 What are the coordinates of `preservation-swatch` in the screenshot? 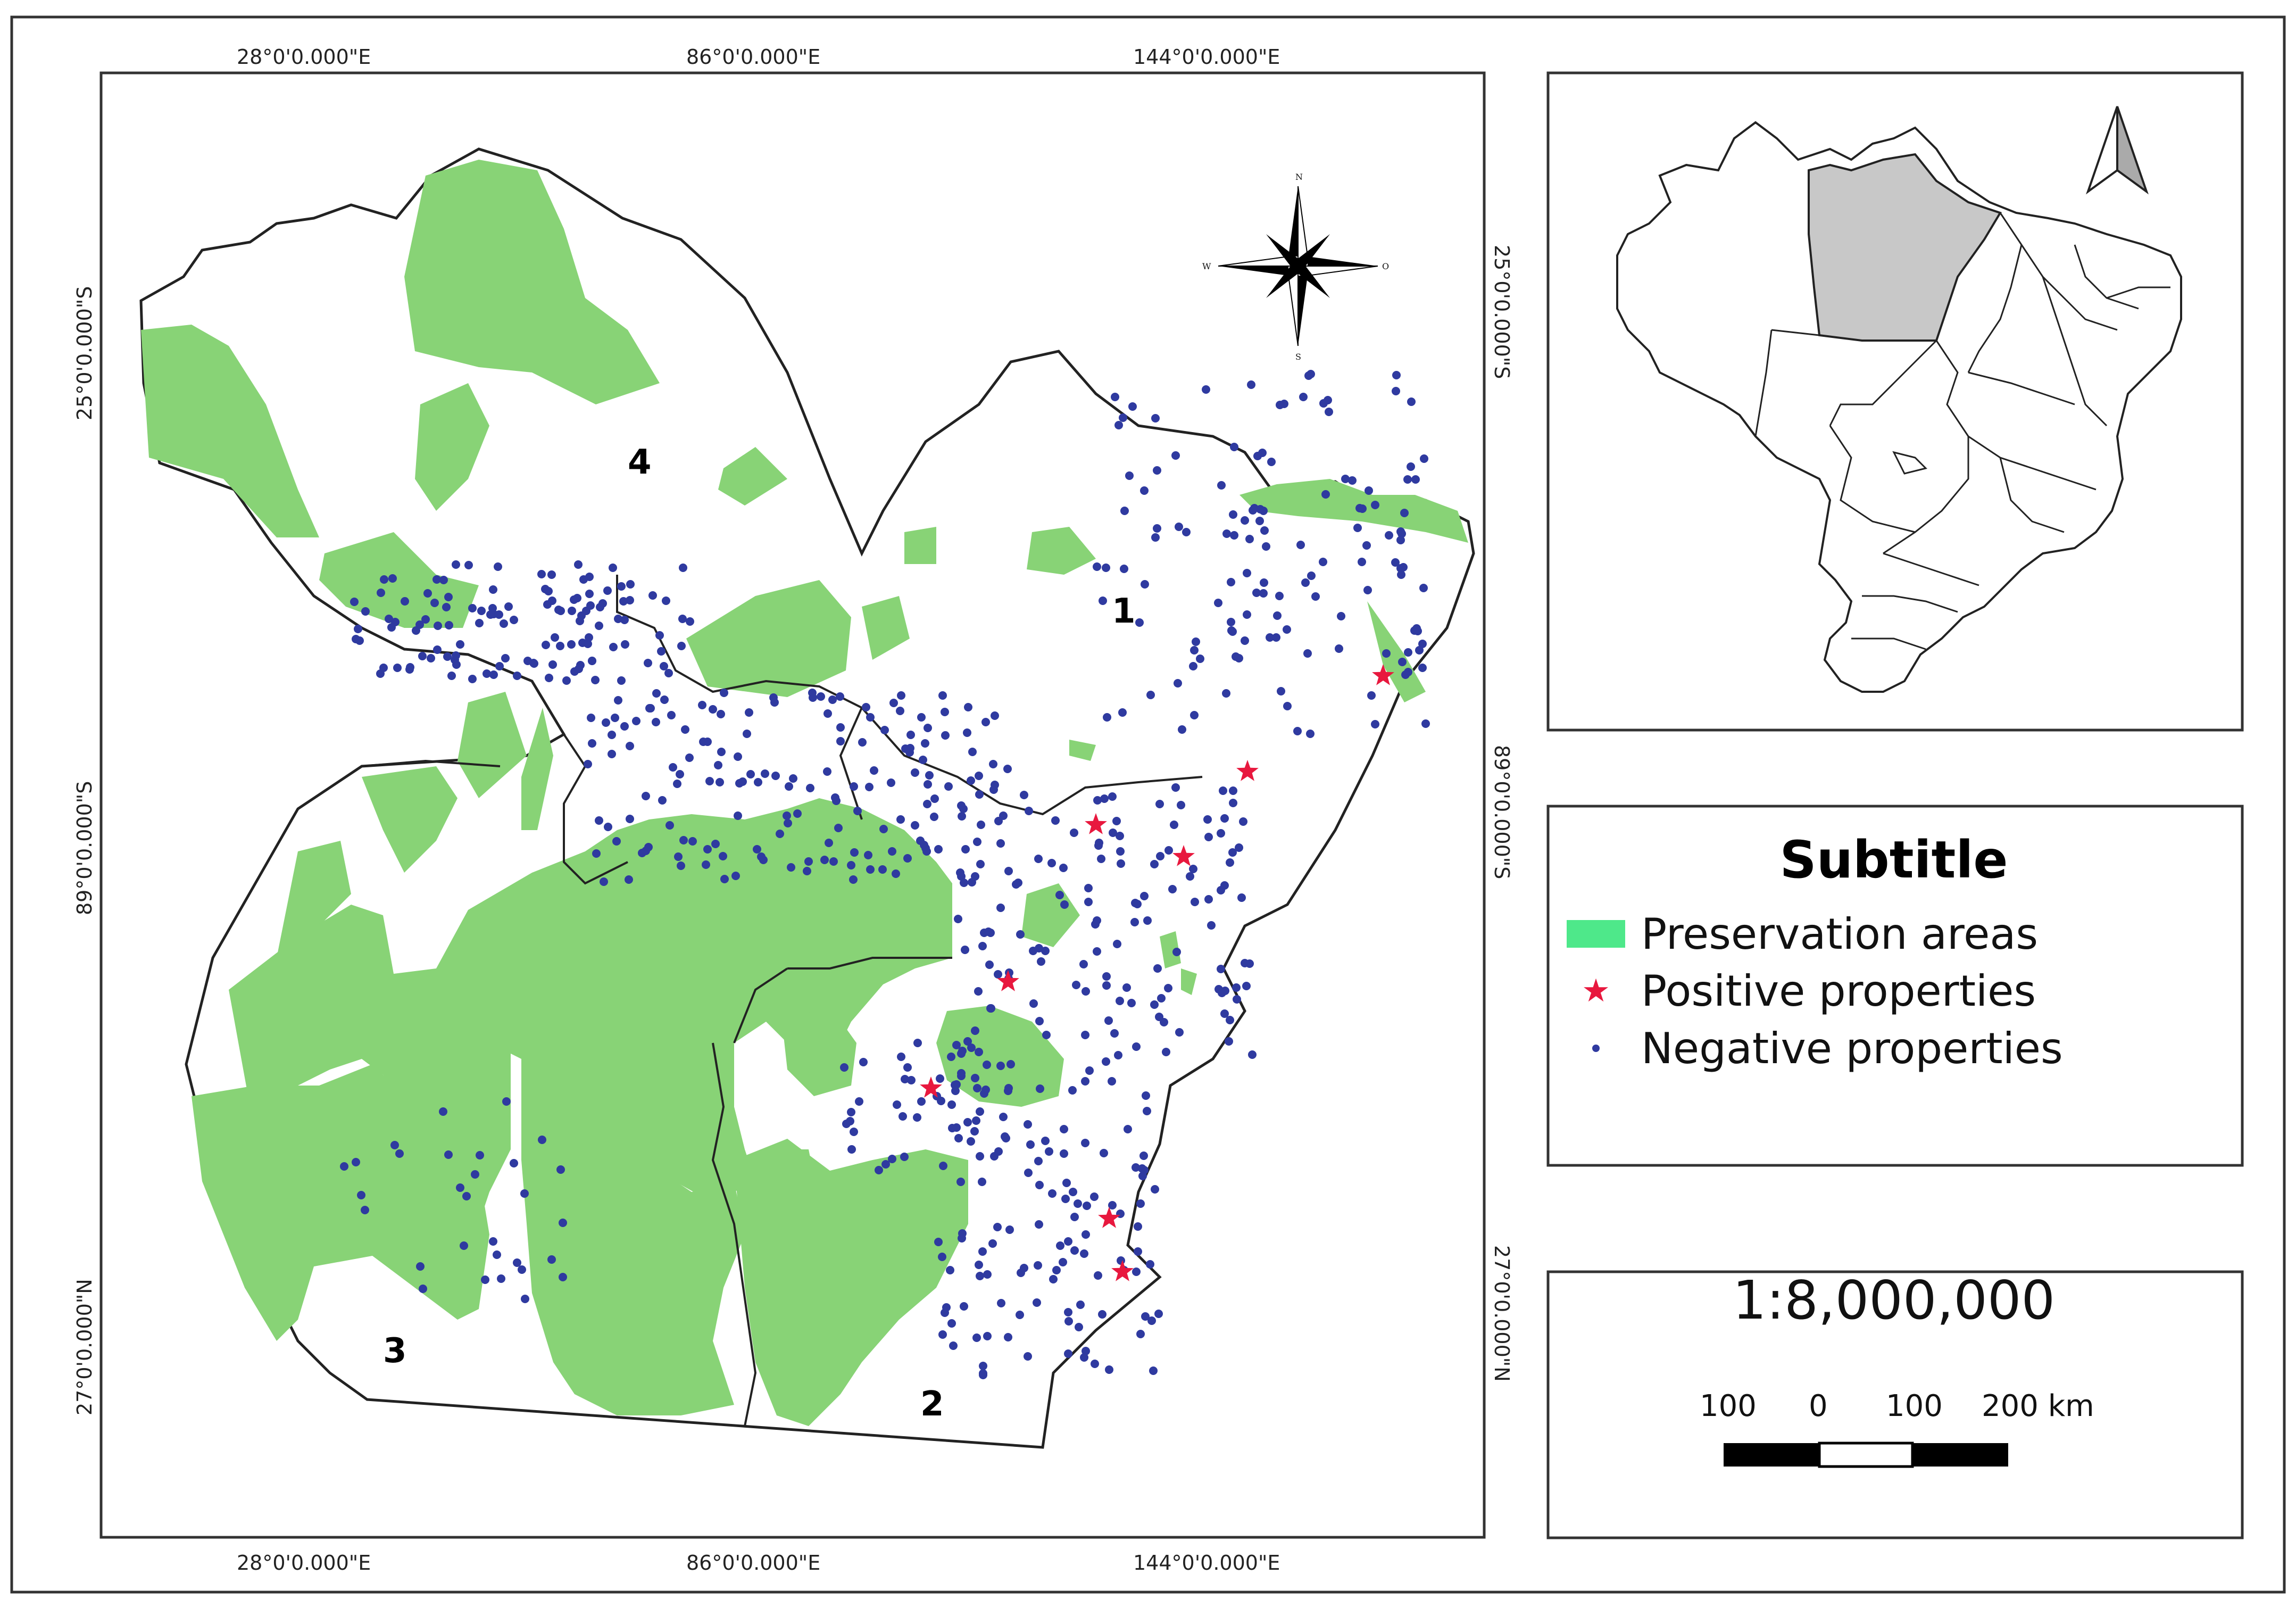 It's located at (1596, 934).